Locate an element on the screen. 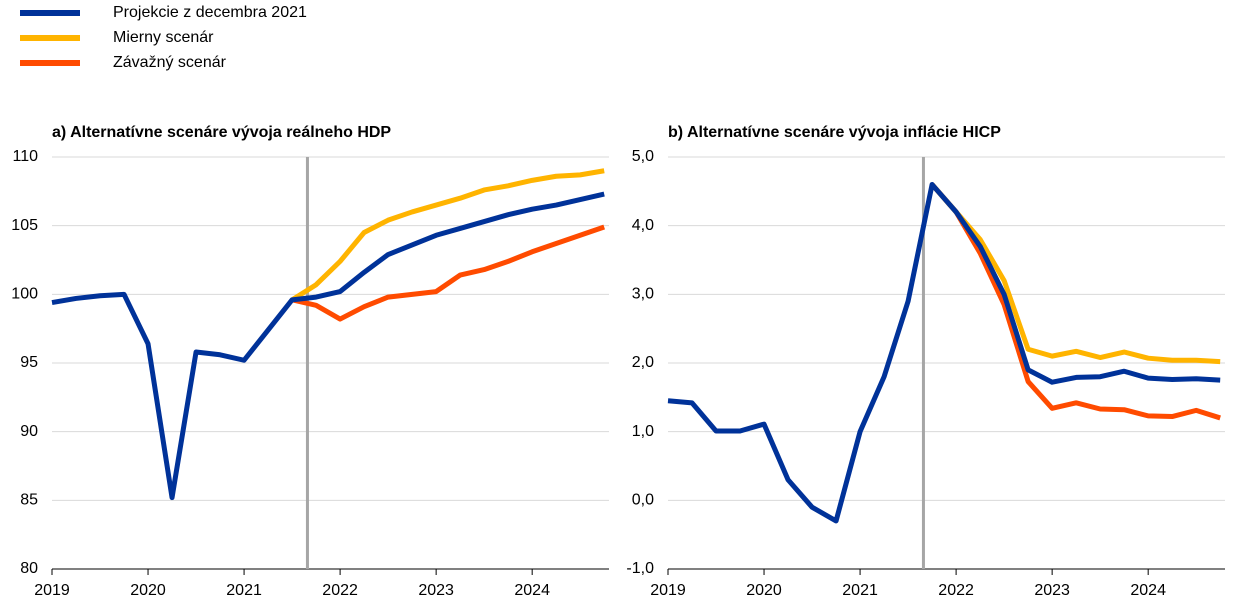 The image size is (1240, 613). y-tick-label: -1,0 is located at coordinates (640, 568).